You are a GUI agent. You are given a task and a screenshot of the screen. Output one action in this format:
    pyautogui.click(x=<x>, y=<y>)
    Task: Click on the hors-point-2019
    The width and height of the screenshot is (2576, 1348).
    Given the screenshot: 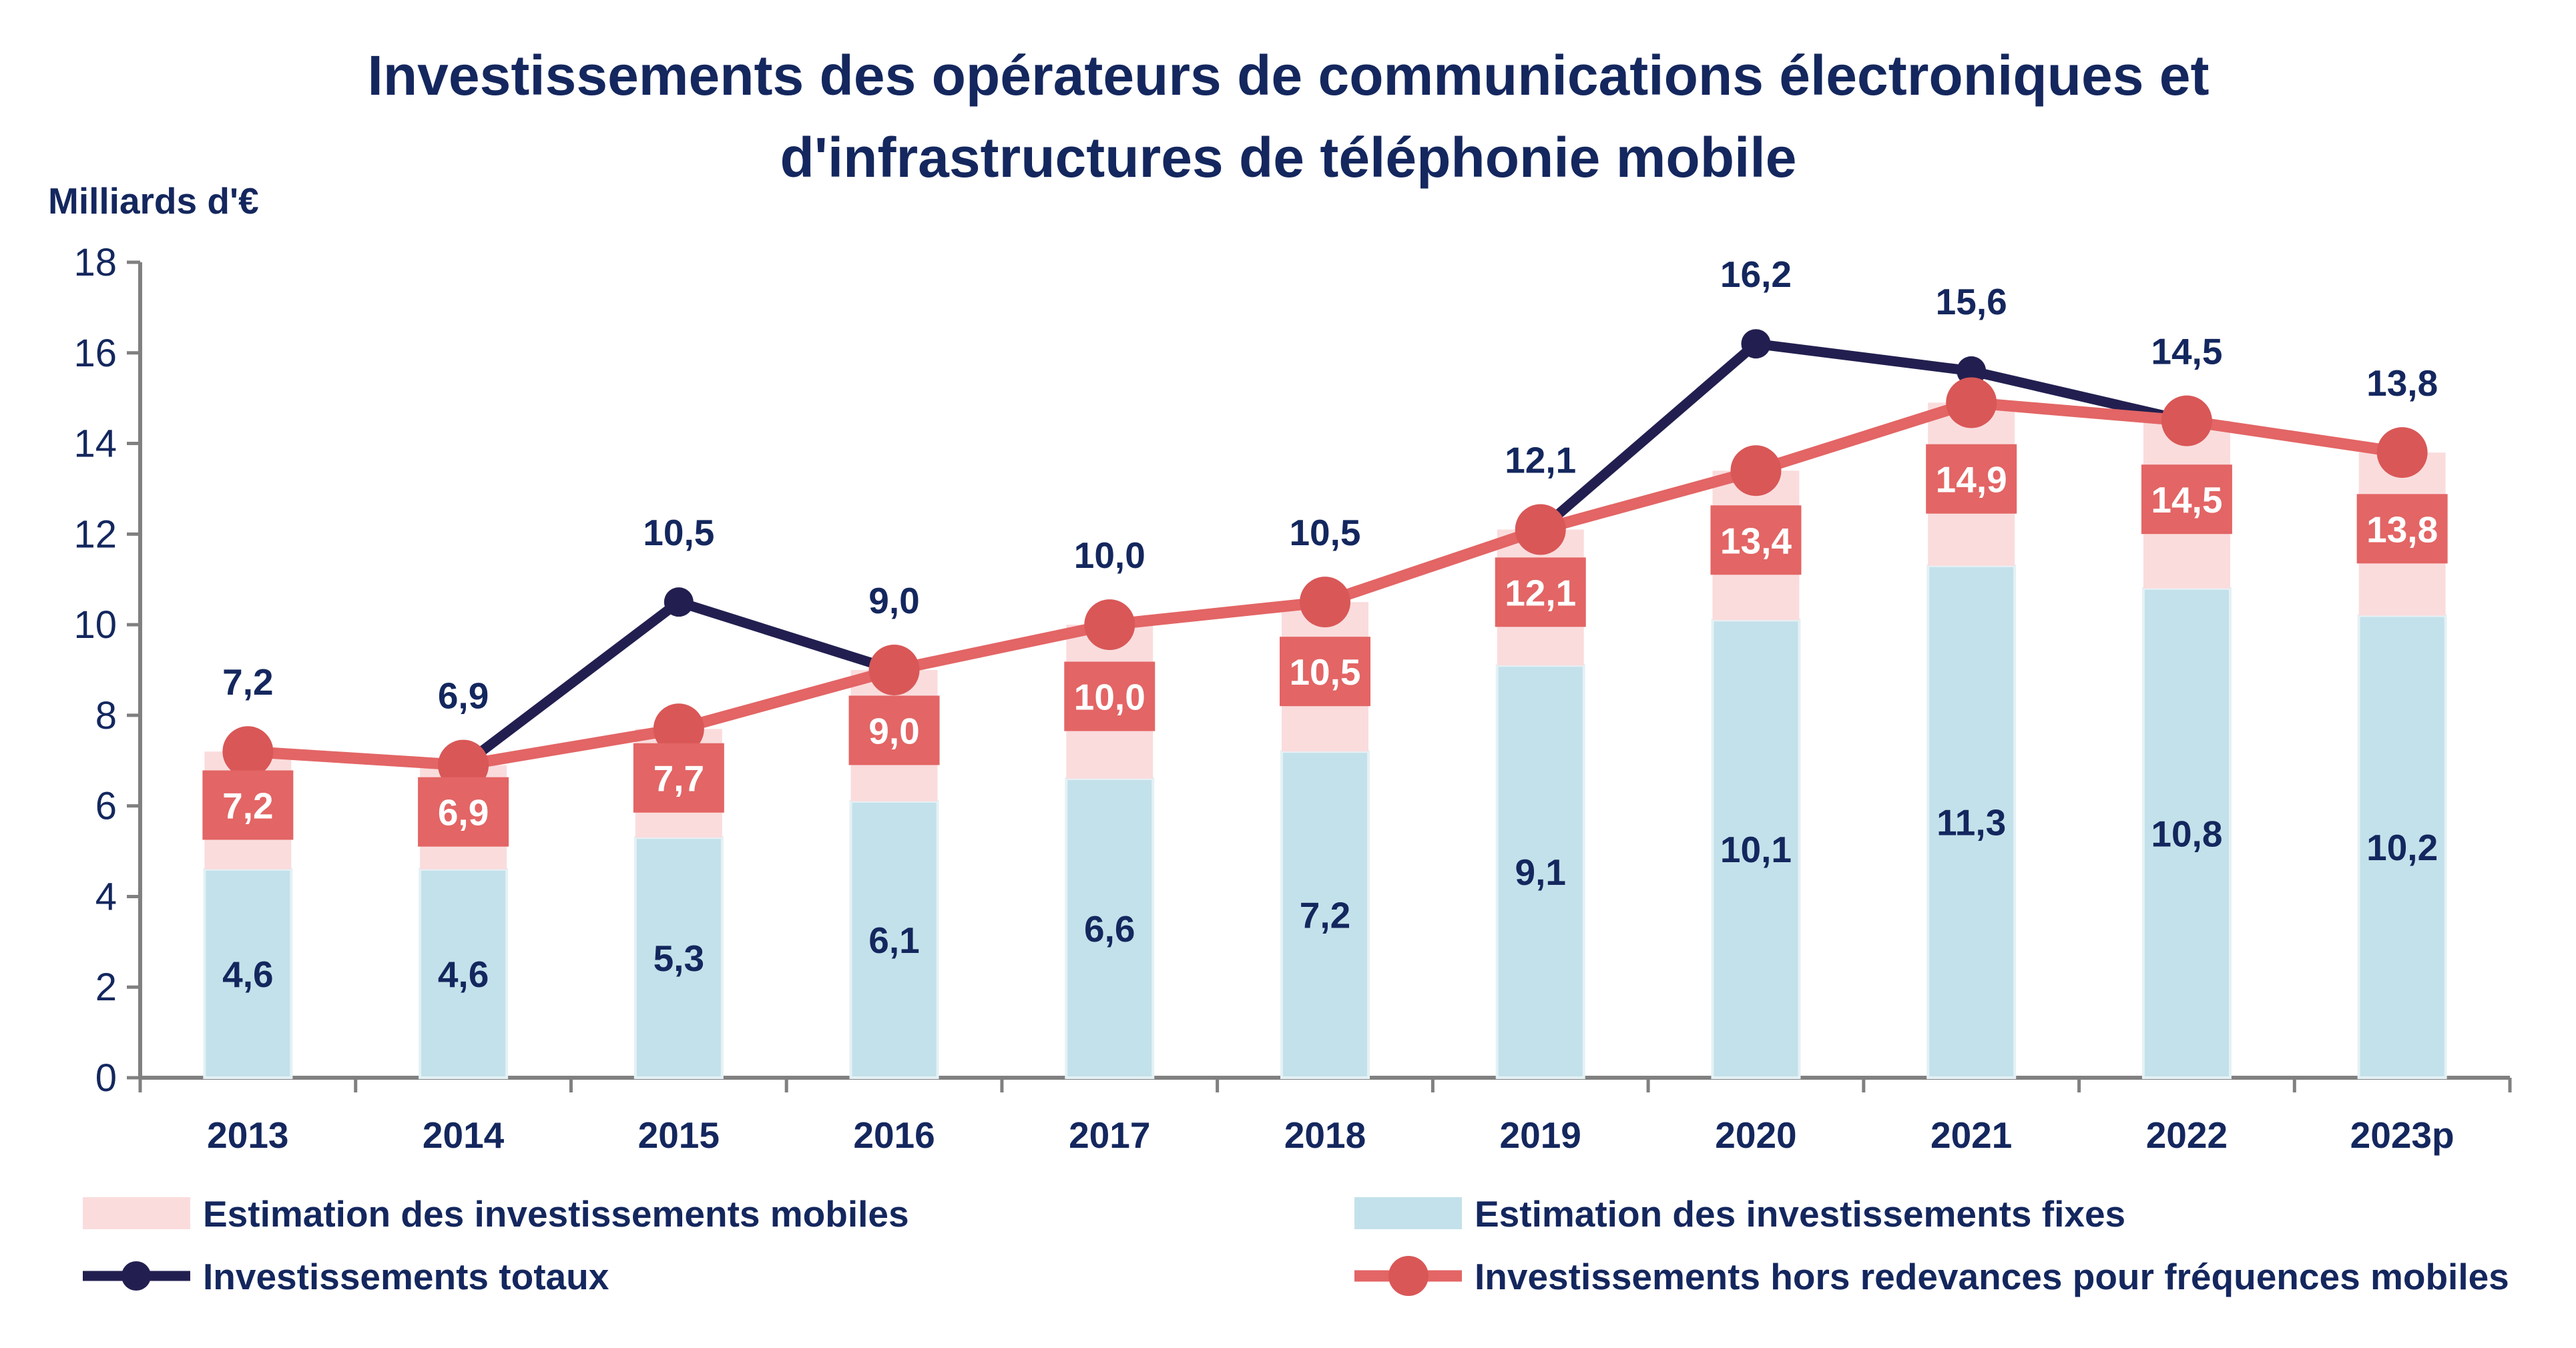 What is the action you would take?
    pyautogui.click(x=1540, y=529)
    